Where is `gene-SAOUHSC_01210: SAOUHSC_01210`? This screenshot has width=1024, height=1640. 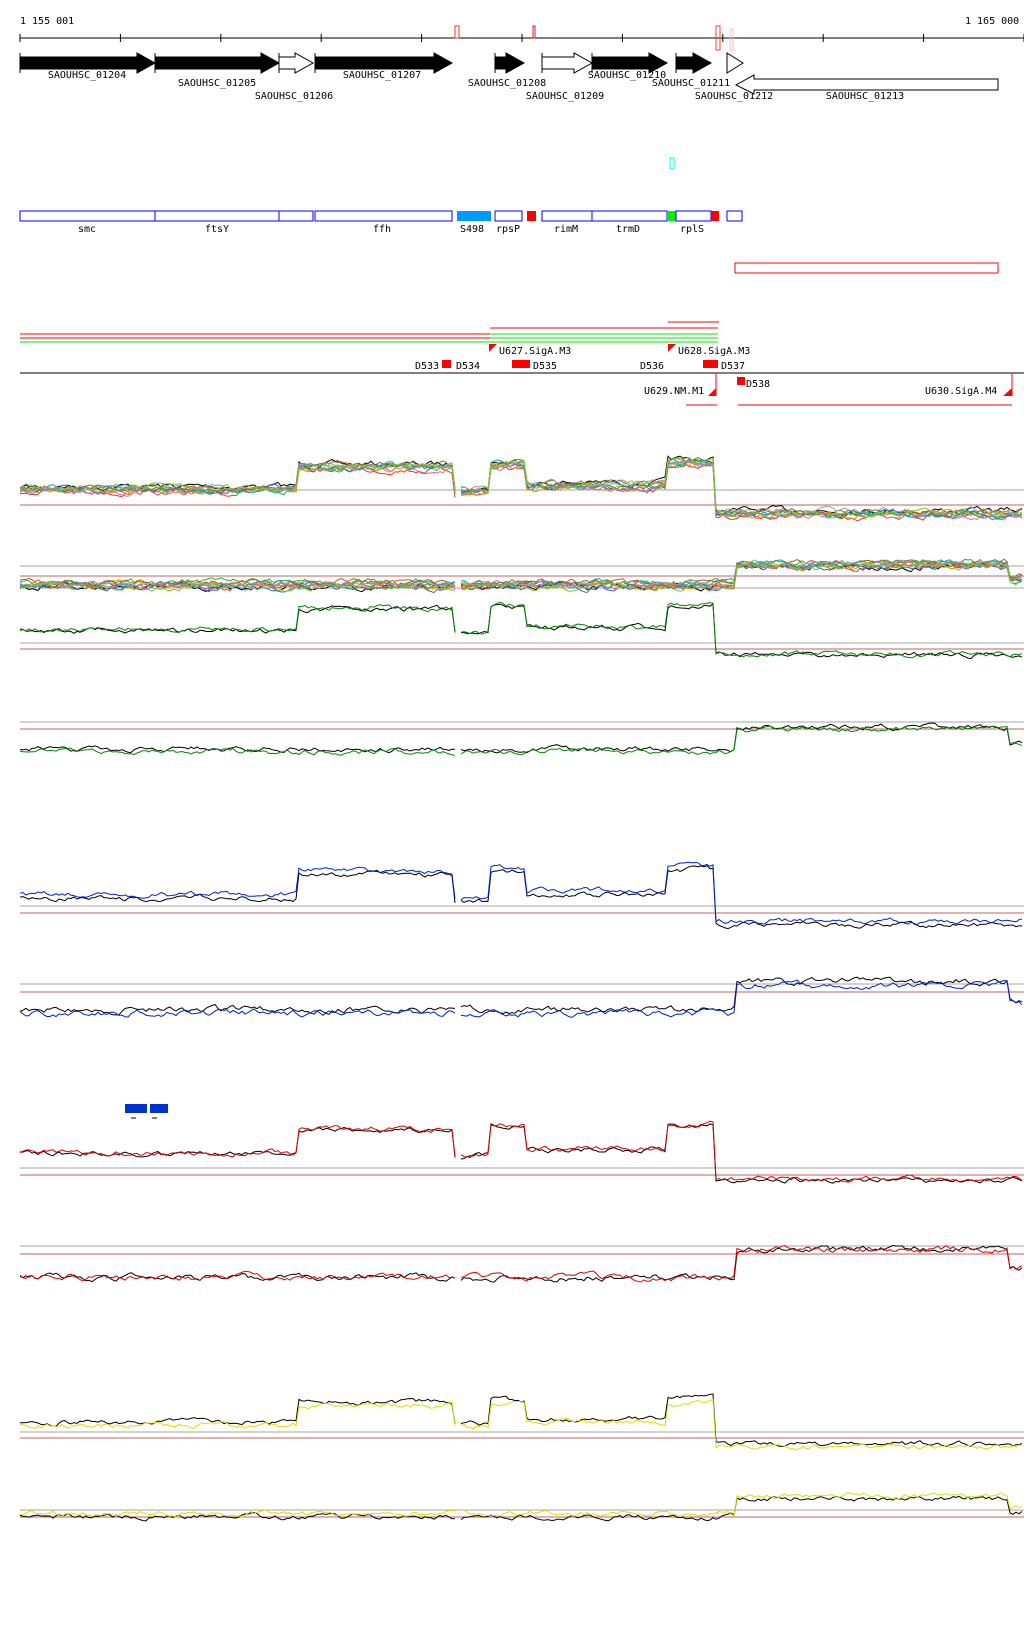 gene-SAOUHSC_01210: SAOUHSC_01210 is located at coordinates (628, 66).